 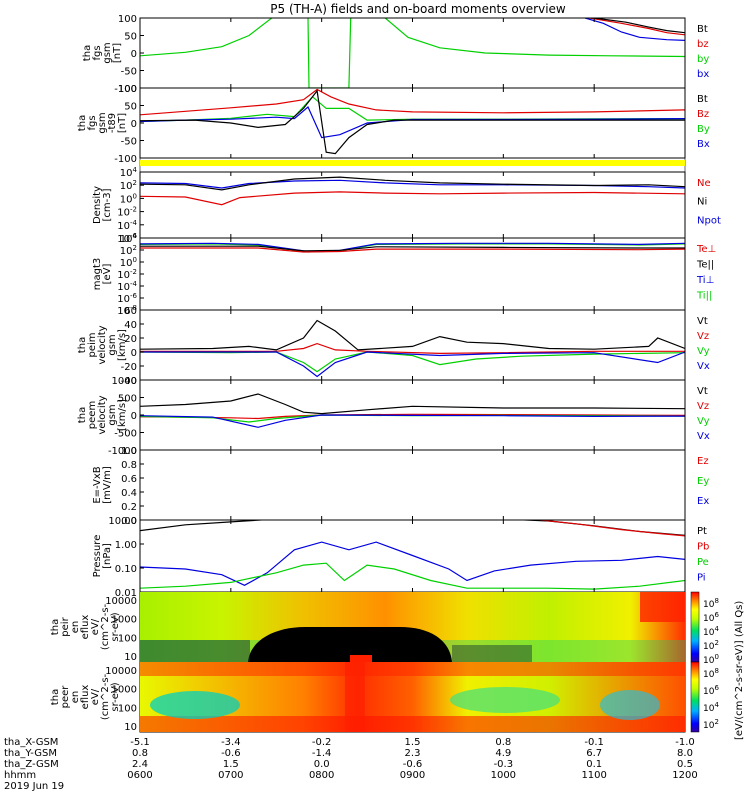 What do you see at coordinates (34, 786) in the screenshot?
I see `x-axis-row-label: 2019 Jun 19` at bounding box center [34, 786].